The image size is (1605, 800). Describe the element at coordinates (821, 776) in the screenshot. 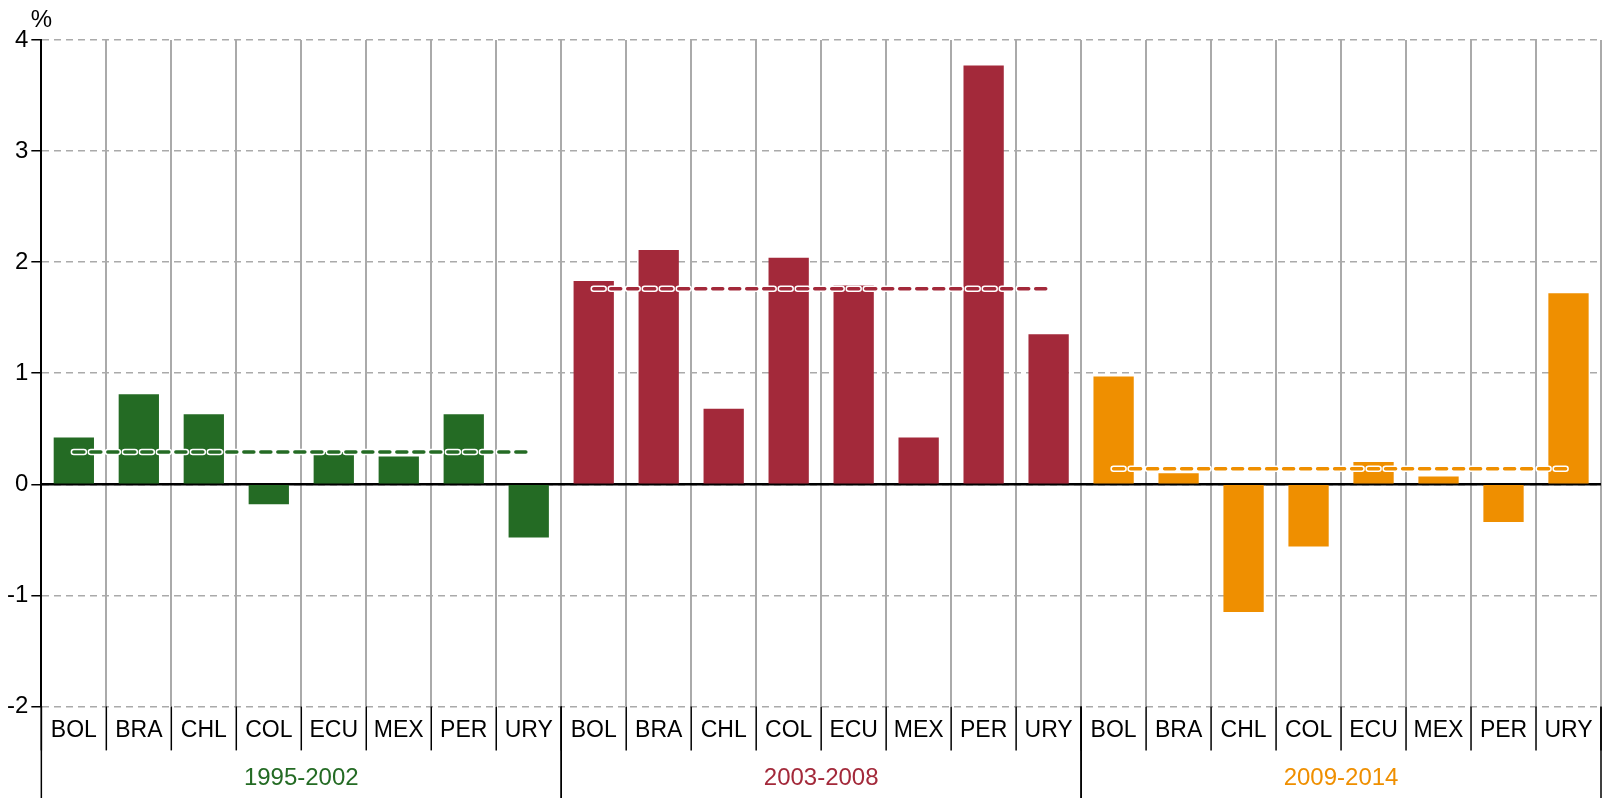

I see `text: 2003-2008` at that location.